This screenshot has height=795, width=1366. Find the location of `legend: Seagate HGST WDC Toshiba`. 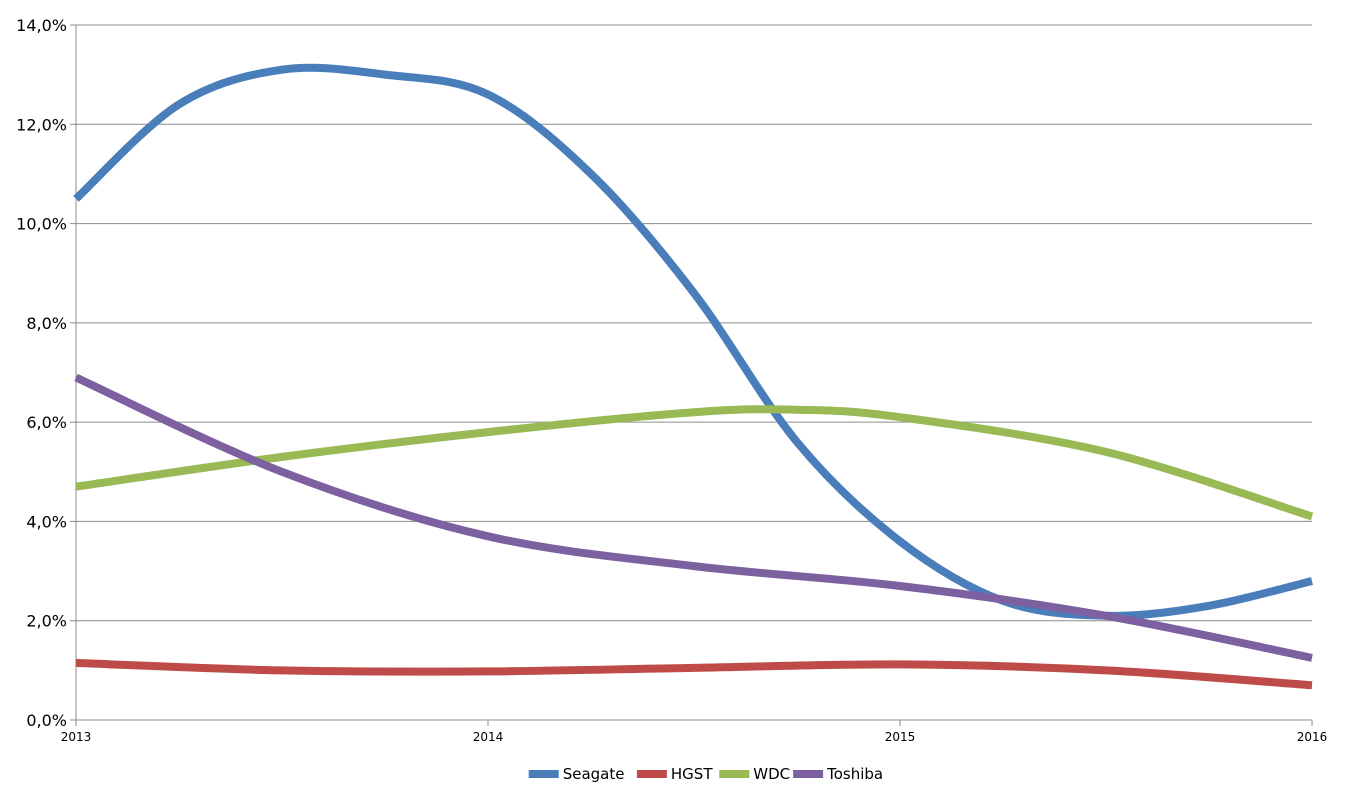

legend: Seagate HGST WDC Toshiba is located at coordinates (705, 774).